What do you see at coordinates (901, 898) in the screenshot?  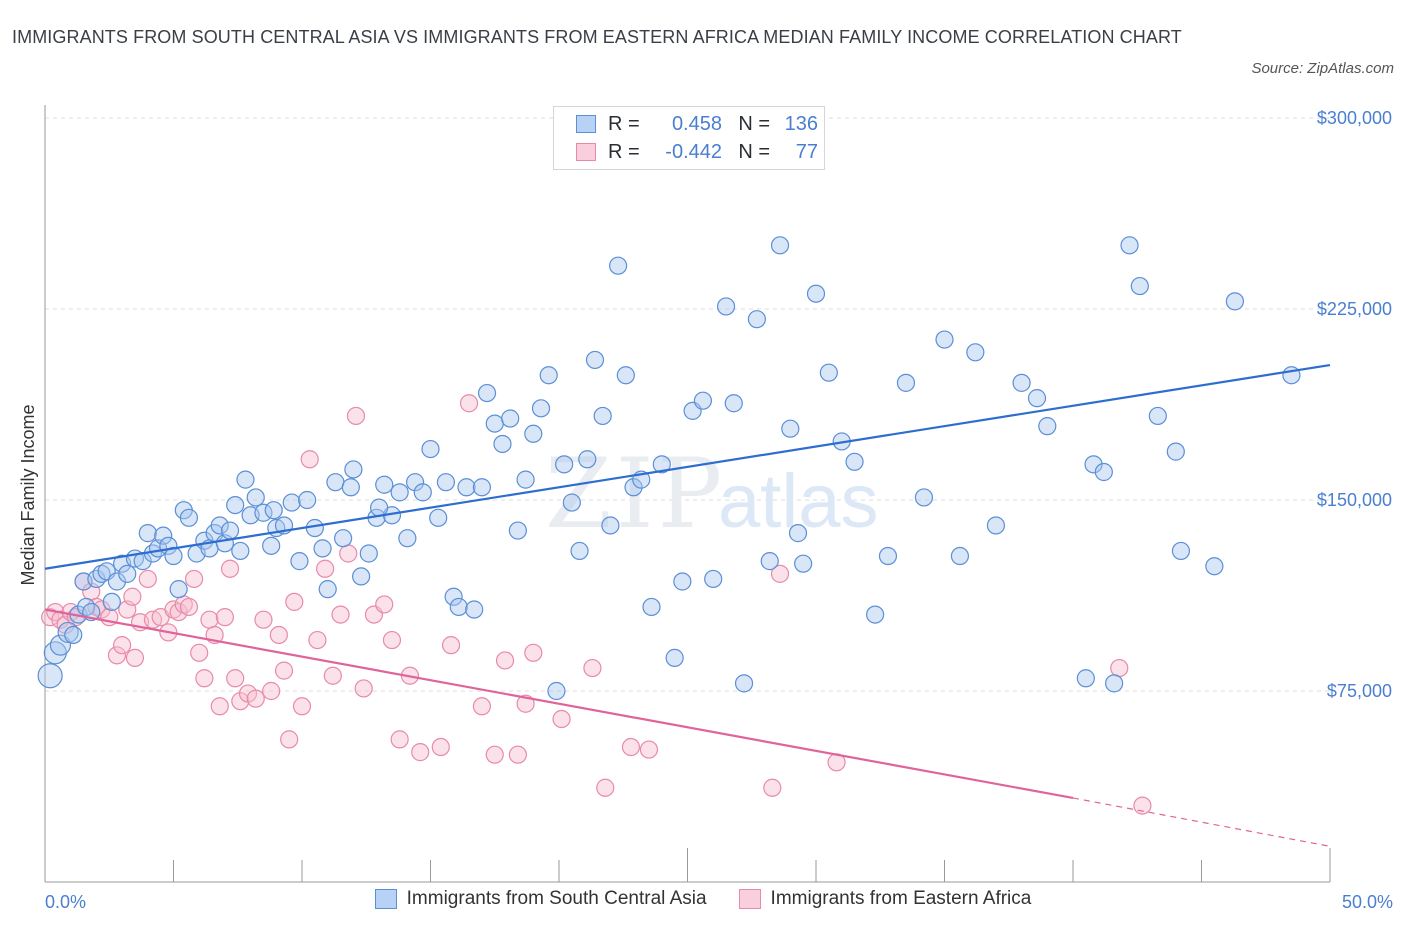 I see `legend-label-pink: Immigrants from Eastern Africa` at bounding box center [901, 898].